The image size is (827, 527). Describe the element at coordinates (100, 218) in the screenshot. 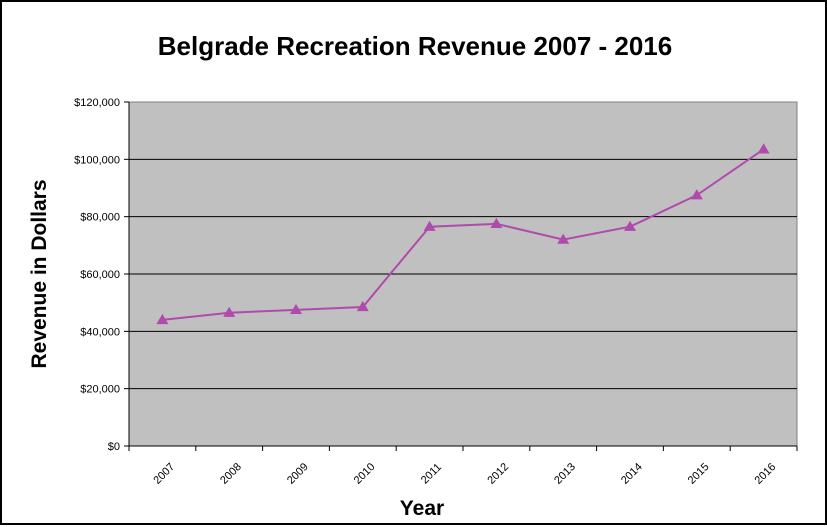

I see `y-tick-label: $80,000` at that location.